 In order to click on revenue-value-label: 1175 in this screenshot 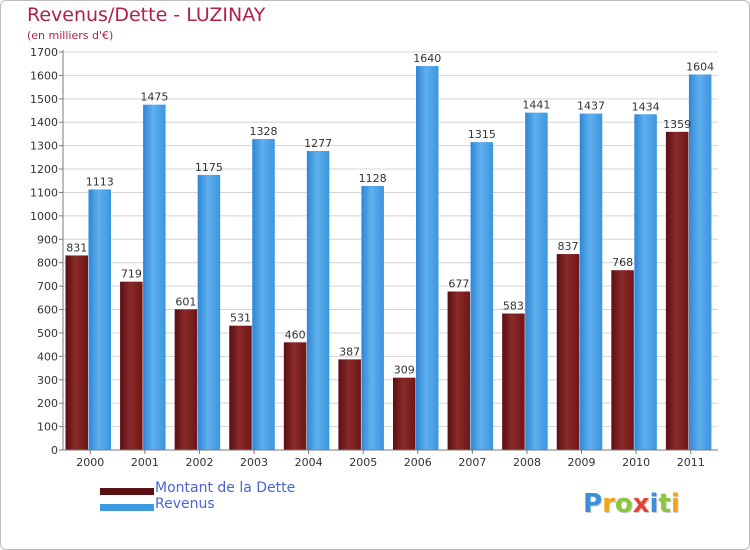, I will do `click(209, 167)`.